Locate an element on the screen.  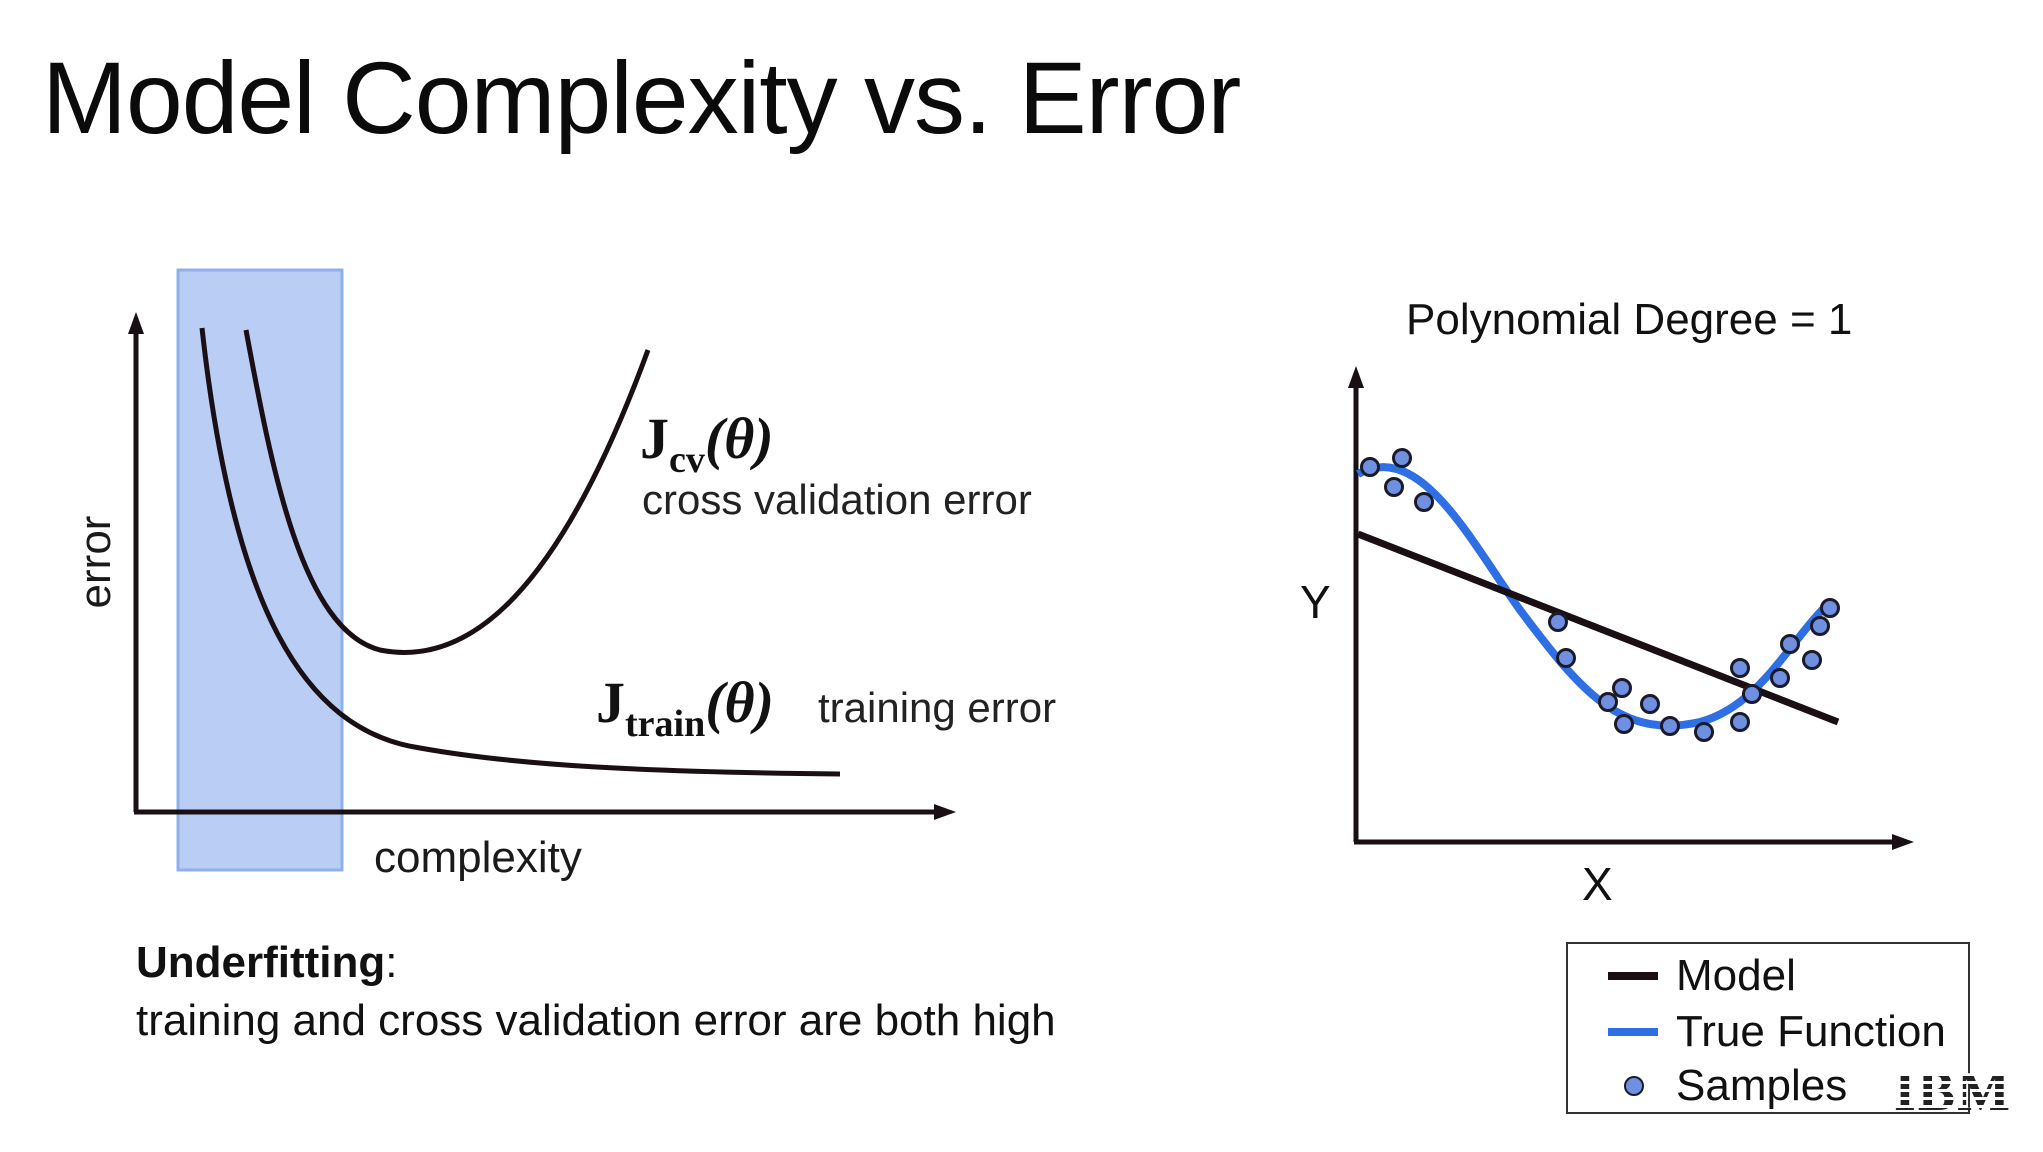
cv-error-symbol: Jcv(θ) is located at coordinates (707, 443).